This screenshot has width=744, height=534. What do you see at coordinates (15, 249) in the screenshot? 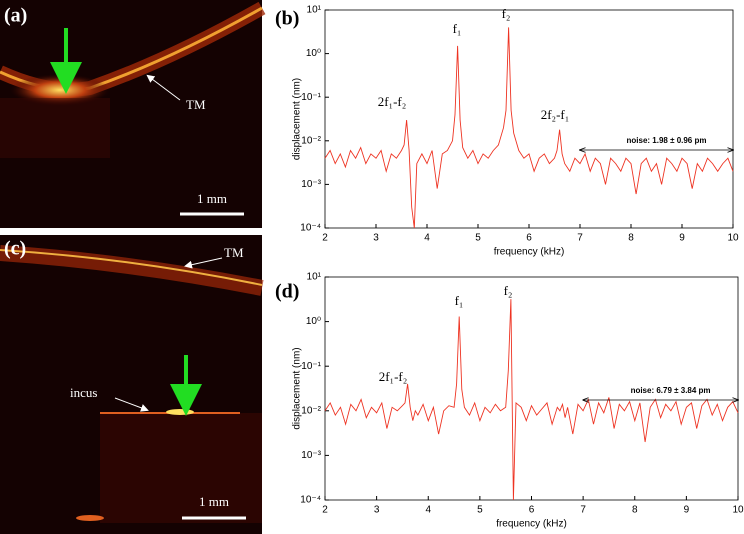
I see `panel-label: (c)` at bounding box center [15, 249].